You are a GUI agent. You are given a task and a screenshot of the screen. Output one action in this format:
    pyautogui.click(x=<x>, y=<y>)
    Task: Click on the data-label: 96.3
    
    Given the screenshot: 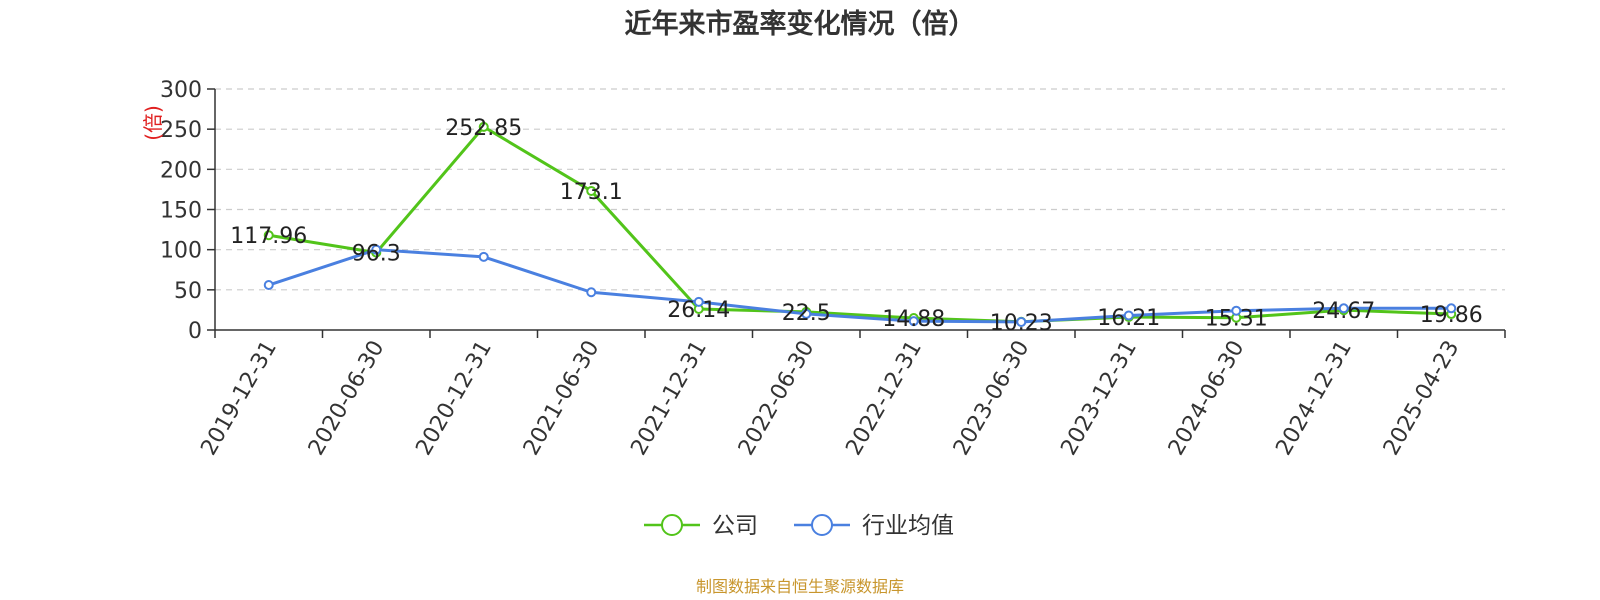 What is the action you would take?
    pyautogui.click(x=376, y=254)
    